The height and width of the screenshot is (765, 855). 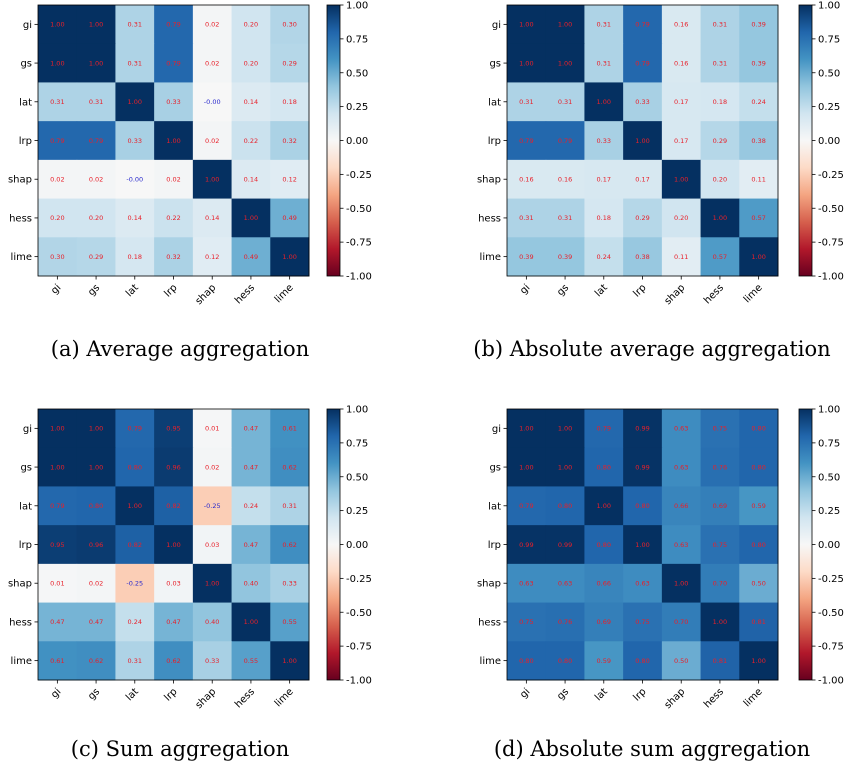 What do you see at coordinates (251, 63) in the screenshot?
I see `cell-value-label: 0.20` at bounding box center [251, 63].